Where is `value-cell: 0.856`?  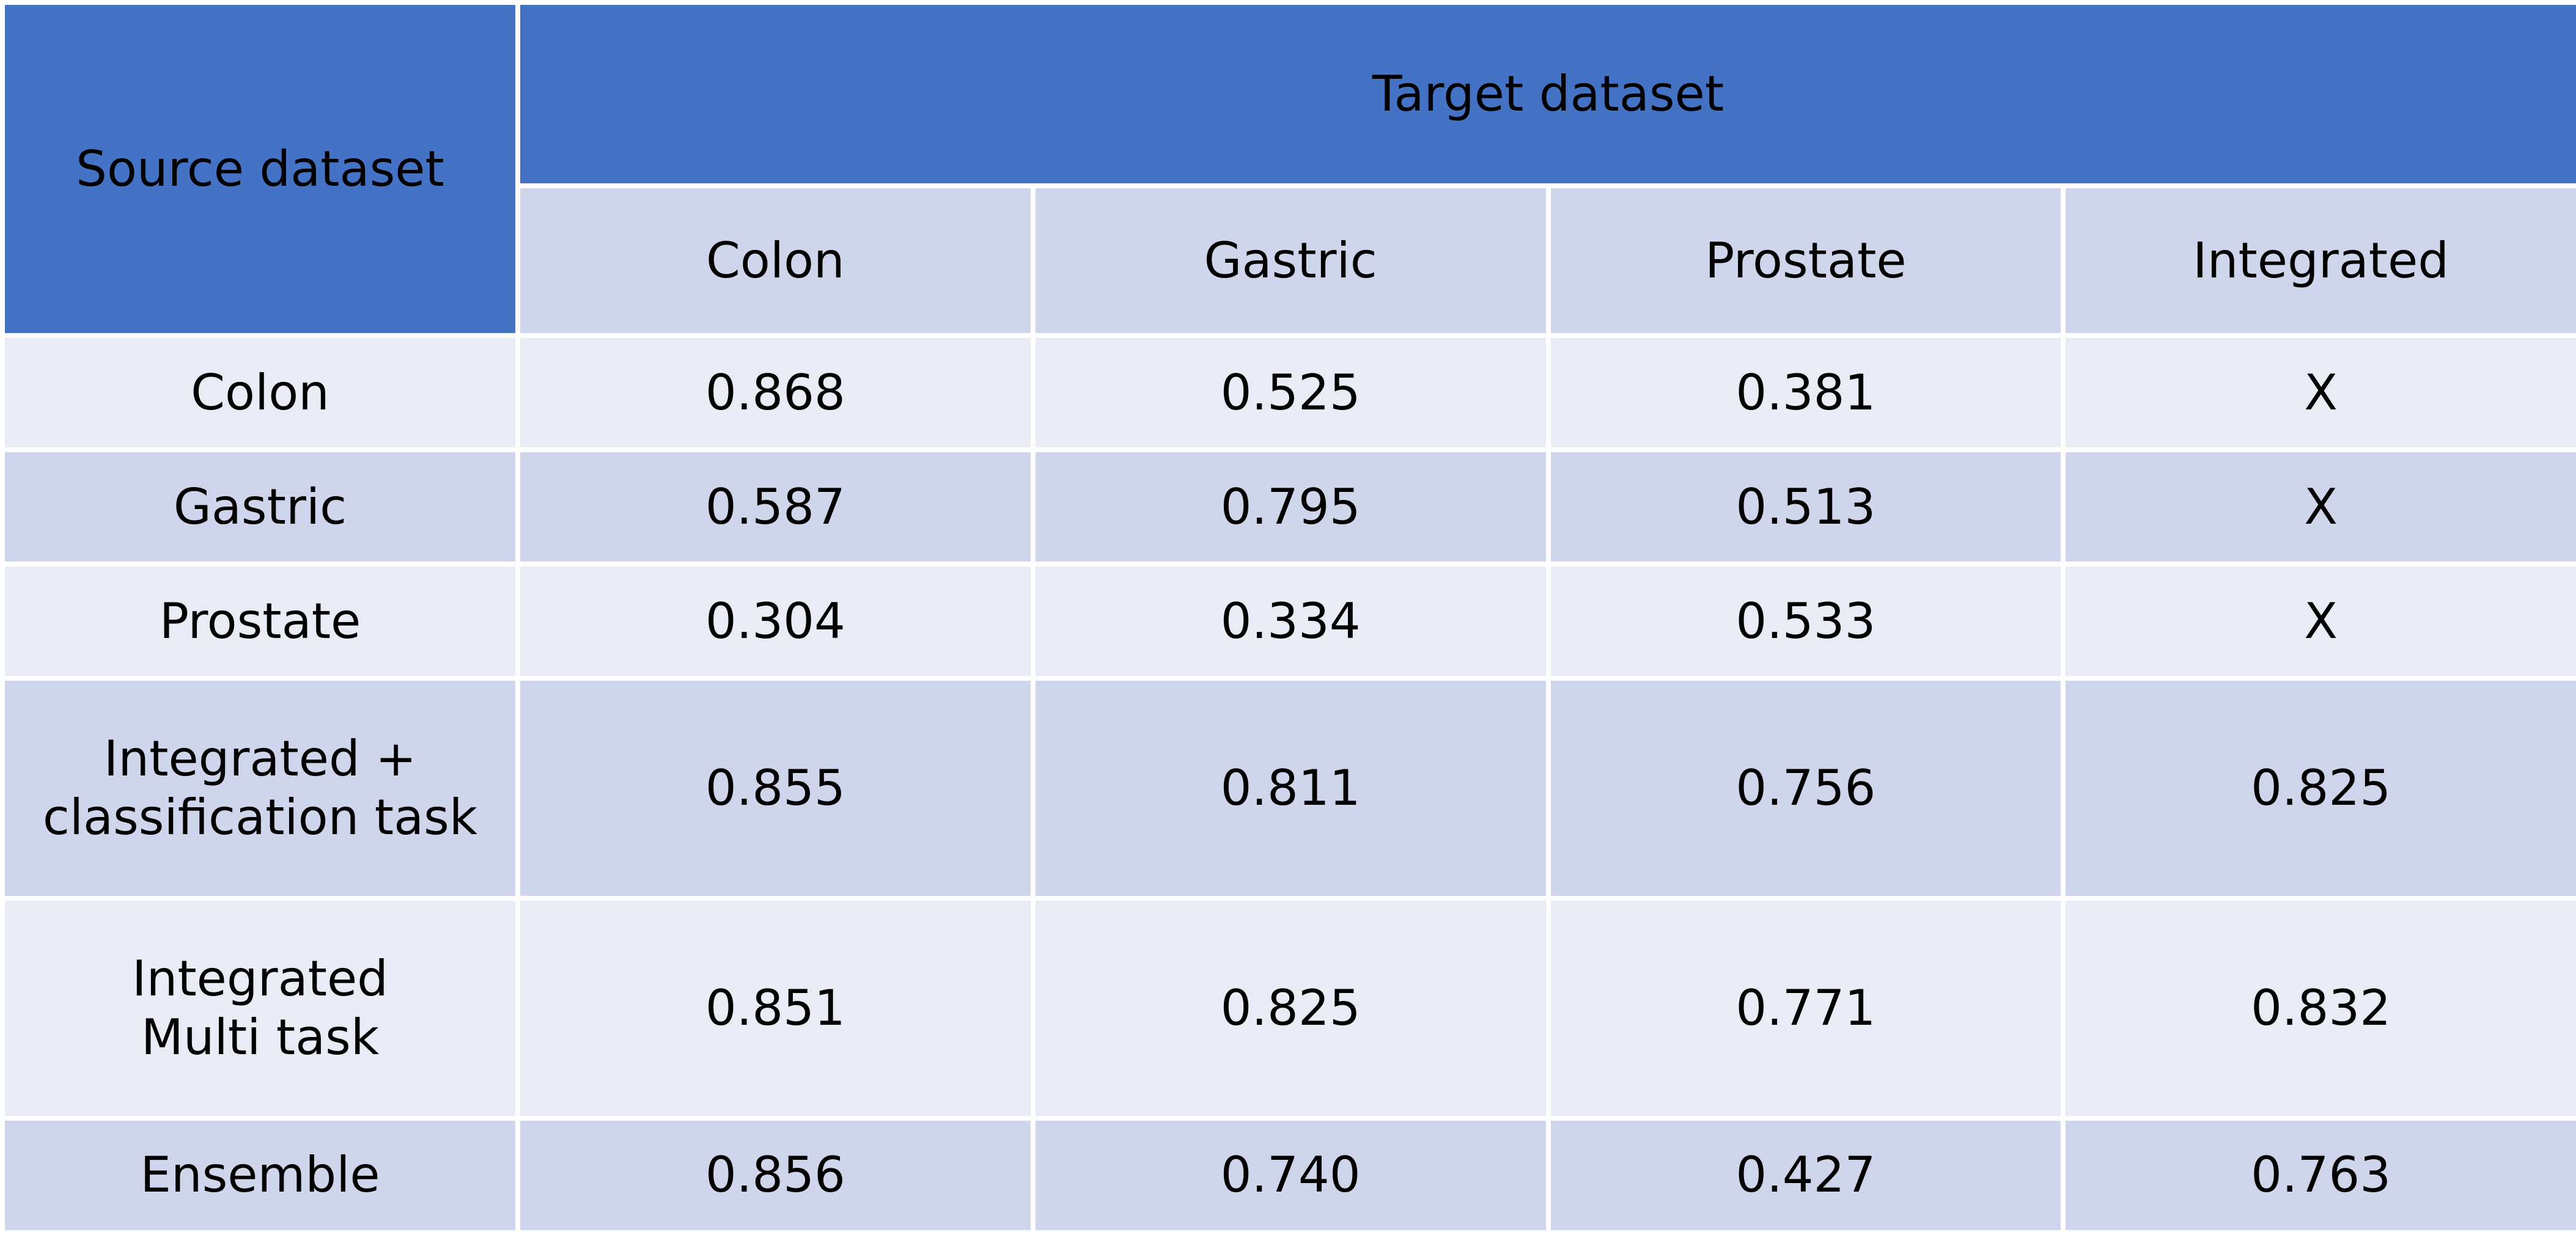 value-cell: 0.856 is located at coordinates (775, 1175).